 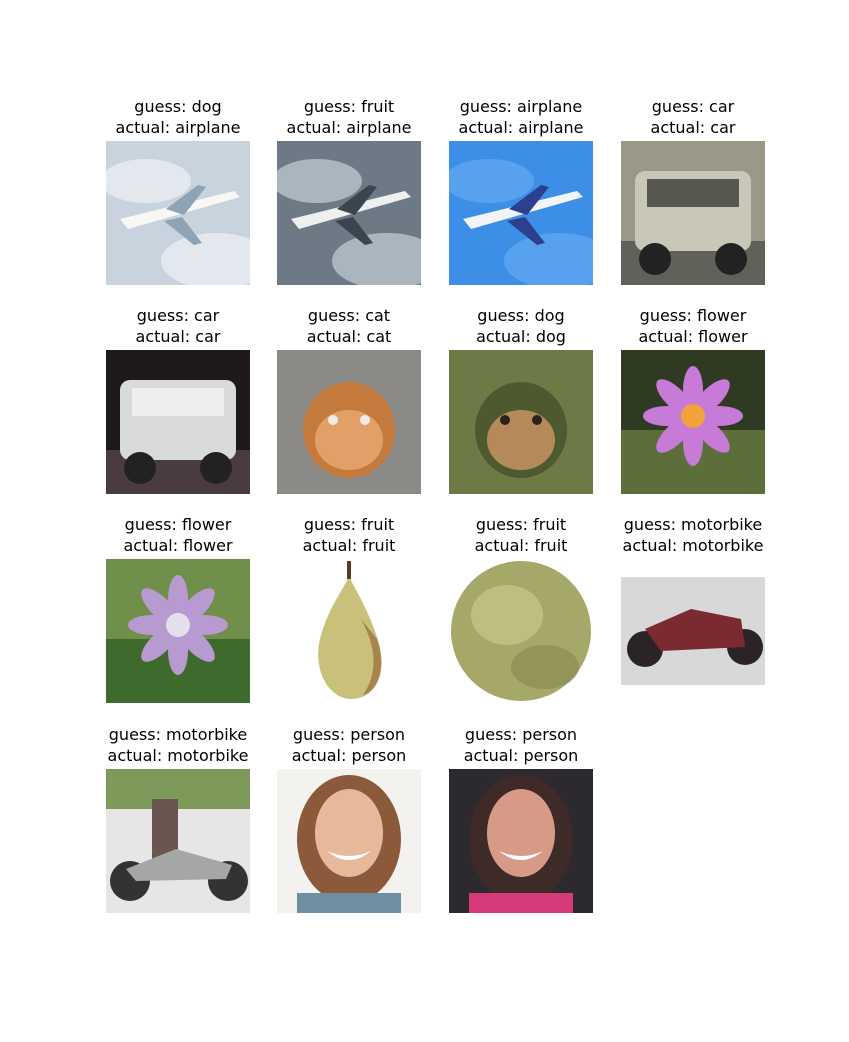 I want to click on cell-caption: guess: fruit actual: airplane, so click(x=349, y=117).